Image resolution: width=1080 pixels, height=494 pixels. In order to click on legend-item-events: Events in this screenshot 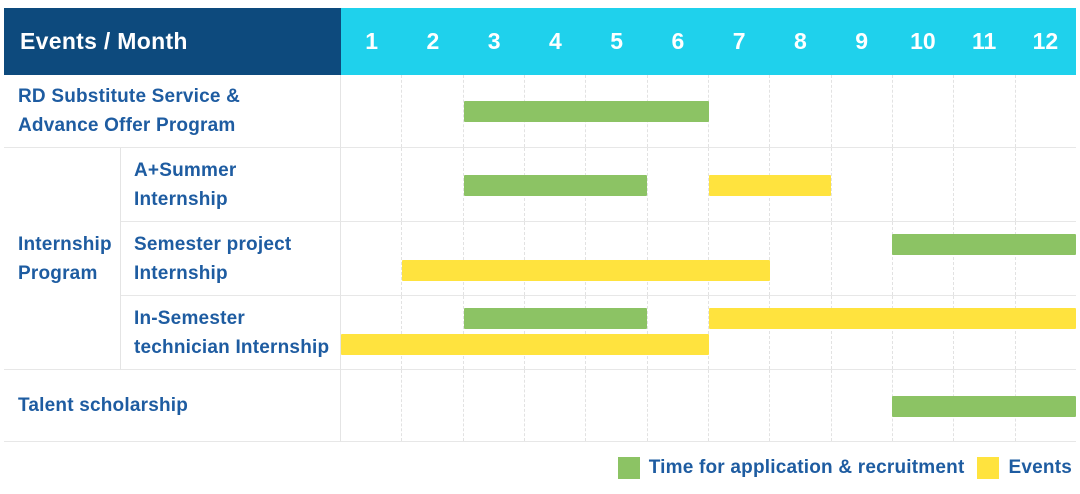, I will do `click(1024, 468)`.